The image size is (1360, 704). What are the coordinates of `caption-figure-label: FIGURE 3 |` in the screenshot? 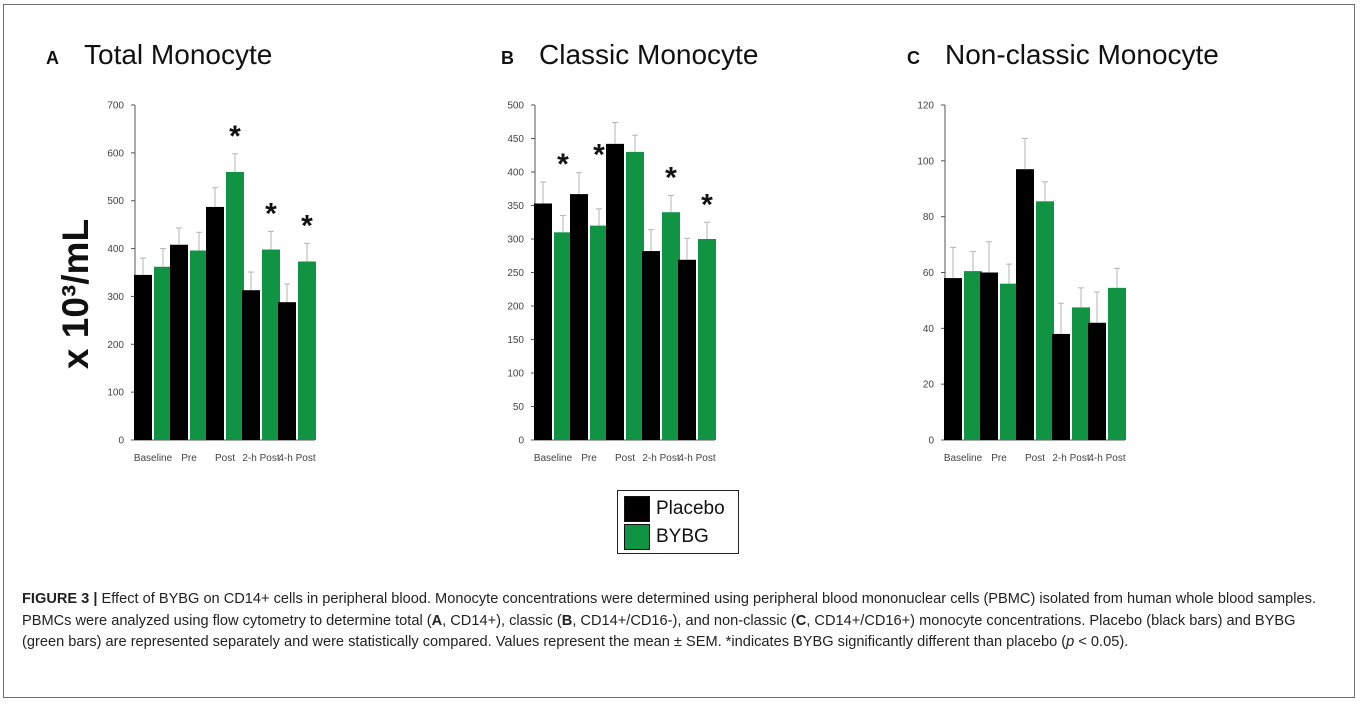 It's located at (60, 599).